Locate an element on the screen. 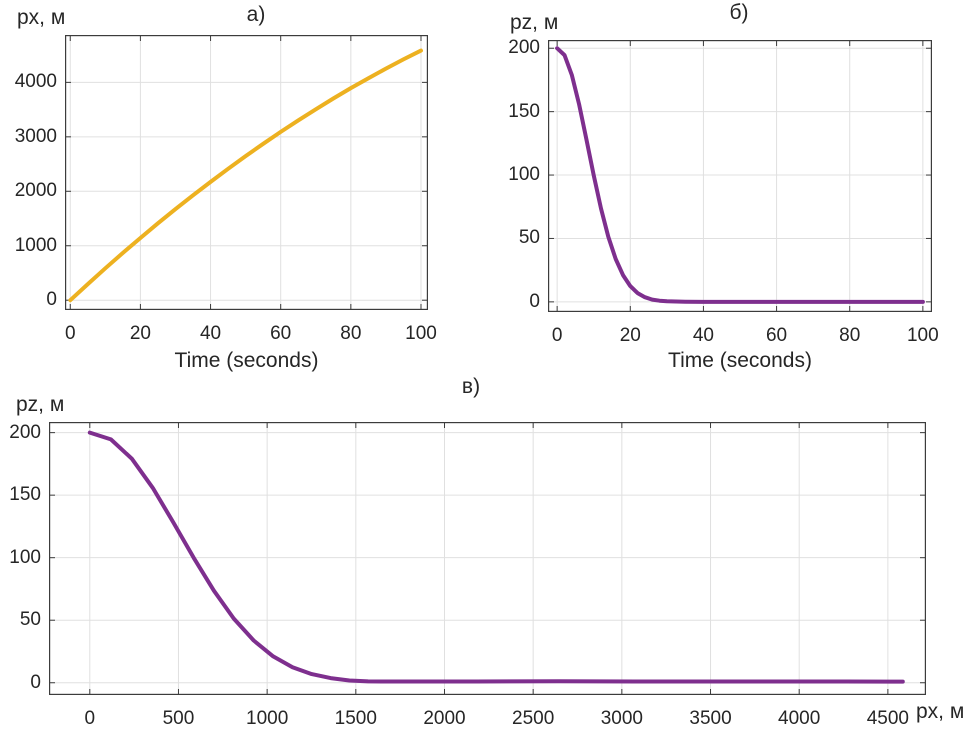 The width and height of the screenshot is (980, 735). x-tick-label: 3500 is located at coordinates (710, 718).